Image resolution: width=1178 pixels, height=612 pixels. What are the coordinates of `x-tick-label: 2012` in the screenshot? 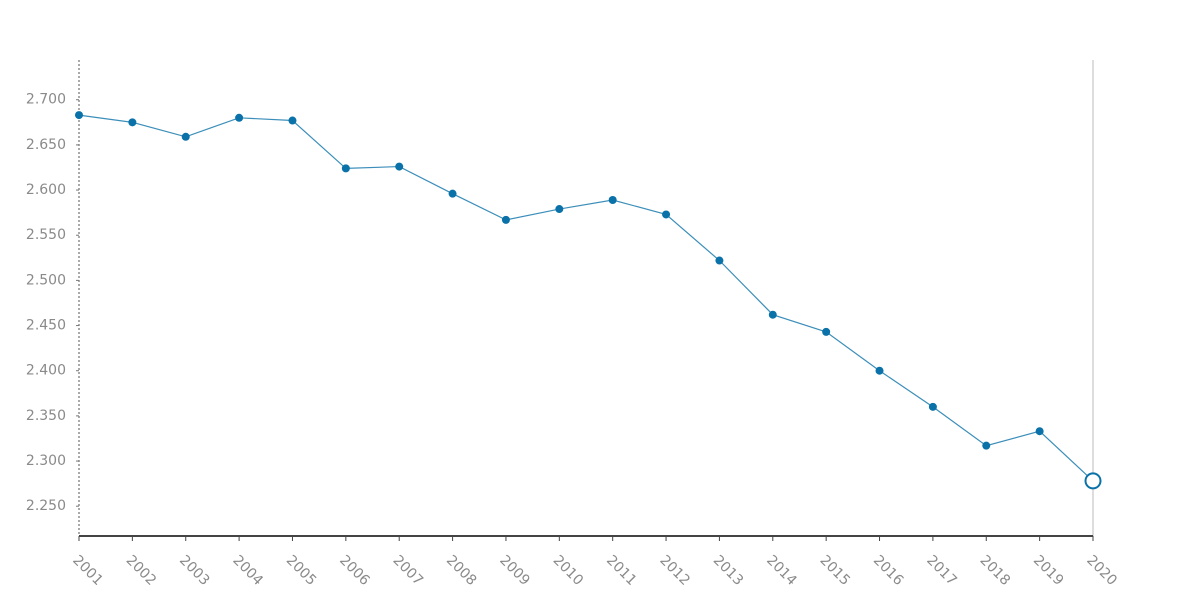 It's located at (674, 570).